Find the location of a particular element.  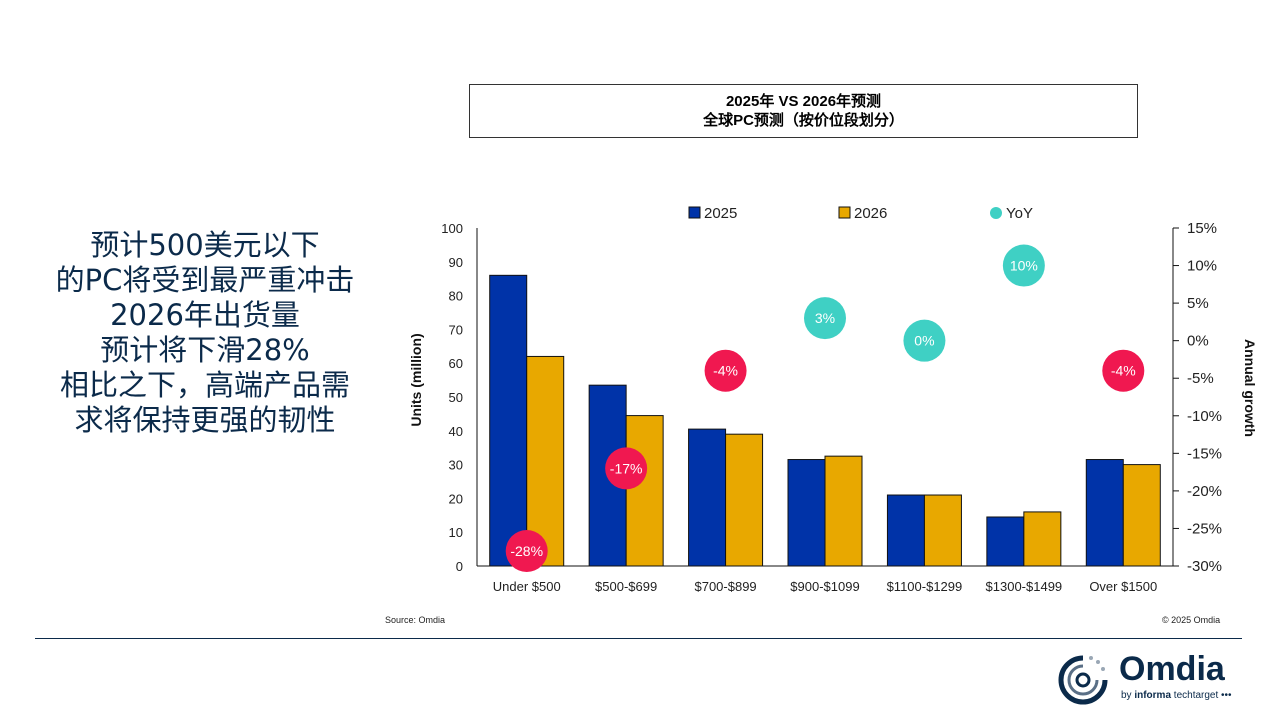

x-tick-label: $1100-$1299 is located at coordinates (925, 586).